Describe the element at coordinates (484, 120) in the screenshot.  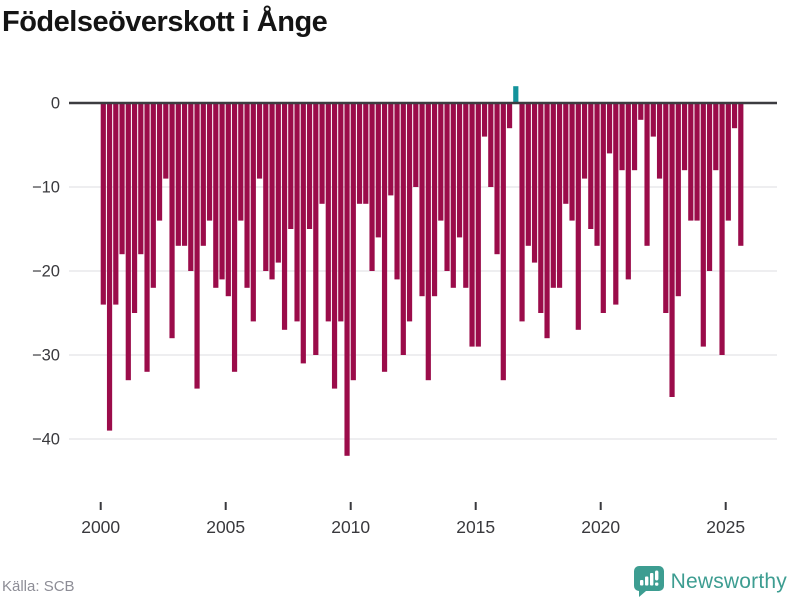
I see `bar-2015Q2` at that location.